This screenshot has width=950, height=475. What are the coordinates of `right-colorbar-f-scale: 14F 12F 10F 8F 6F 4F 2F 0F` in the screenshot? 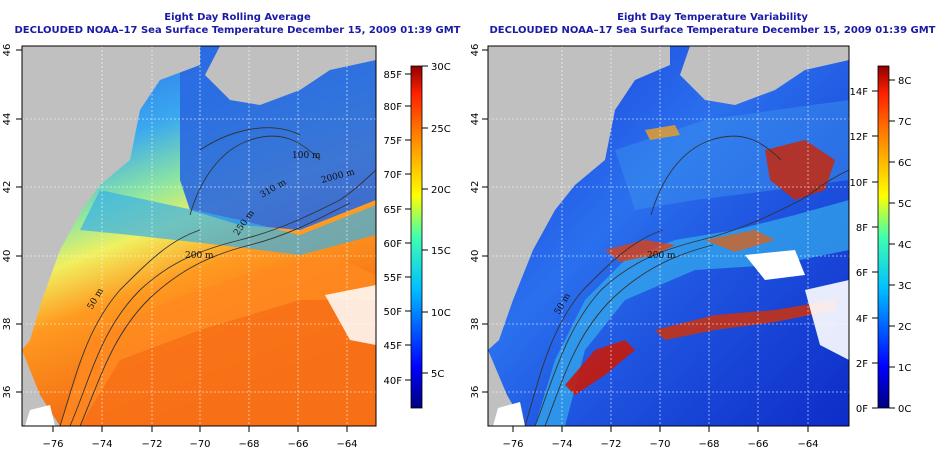 It's located at (864, 251).